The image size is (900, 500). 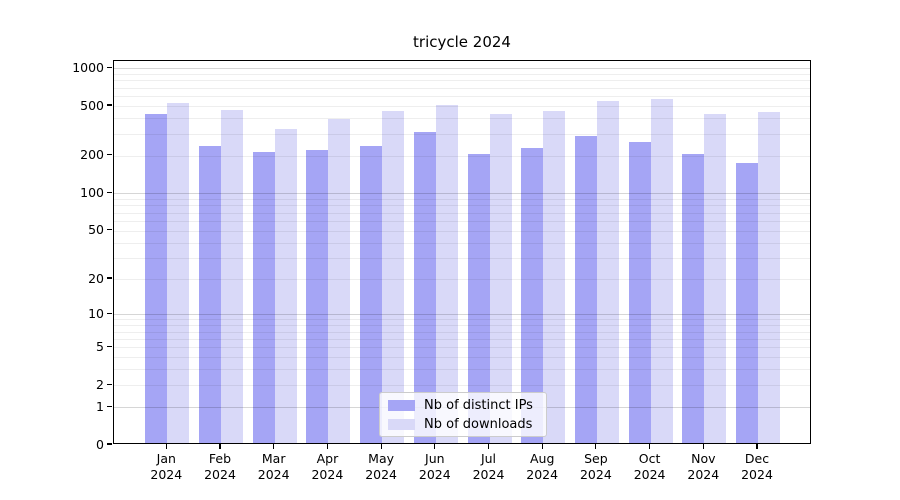 I want to click on y-tick-label-10: 10, so click(x=96, y=313).